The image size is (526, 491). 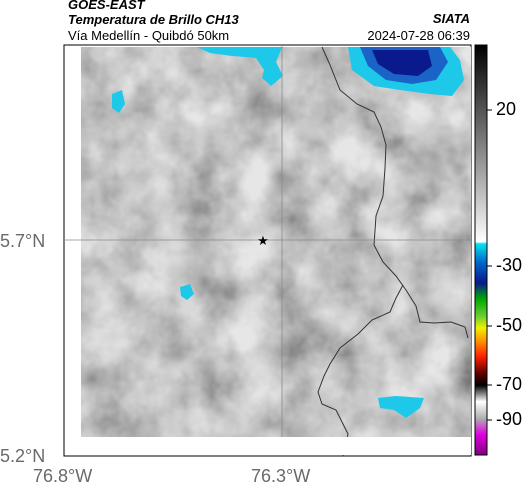 What do you see at coordinates (509, 419) in the screenshot?
I see `colorbar-label: -90` at bounding box center [509, 419].